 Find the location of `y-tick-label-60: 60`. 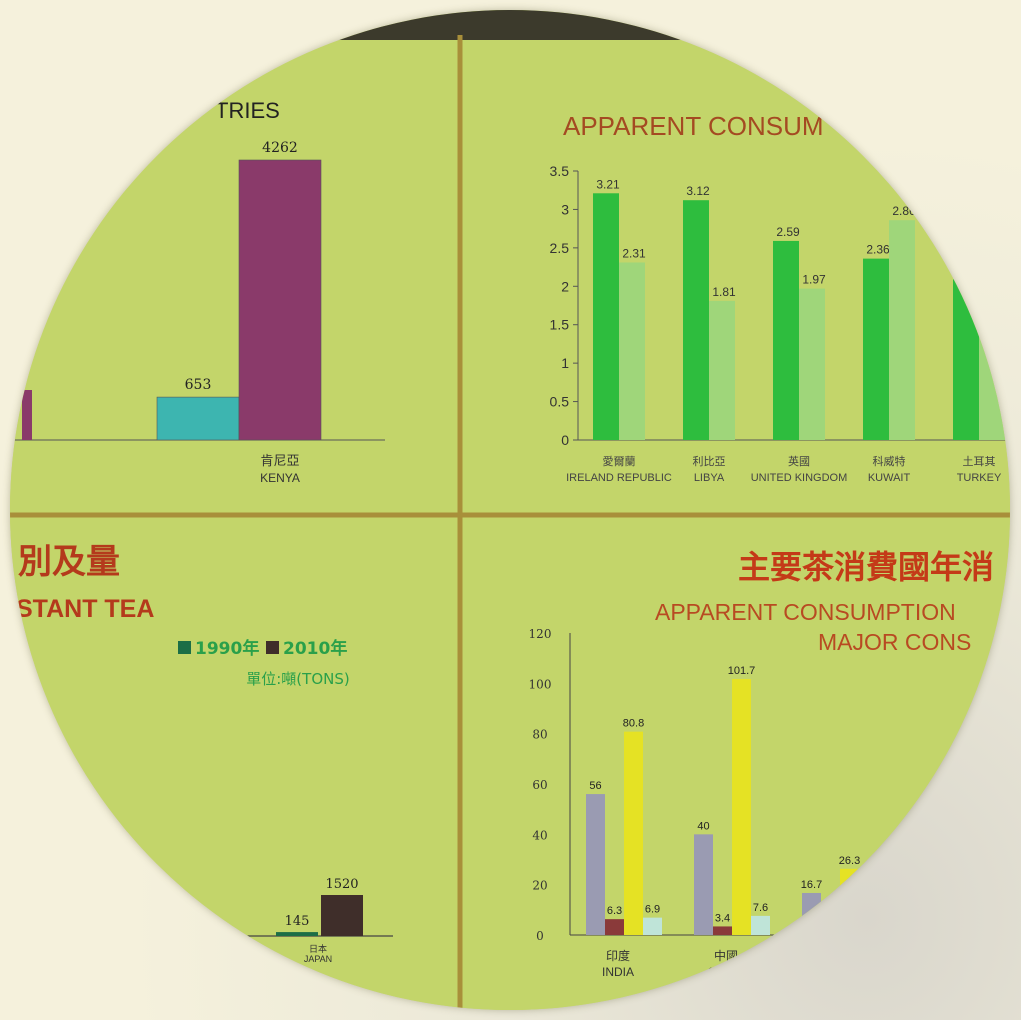

y-tick-label-60: 60 is located at coordinates (539, 785).